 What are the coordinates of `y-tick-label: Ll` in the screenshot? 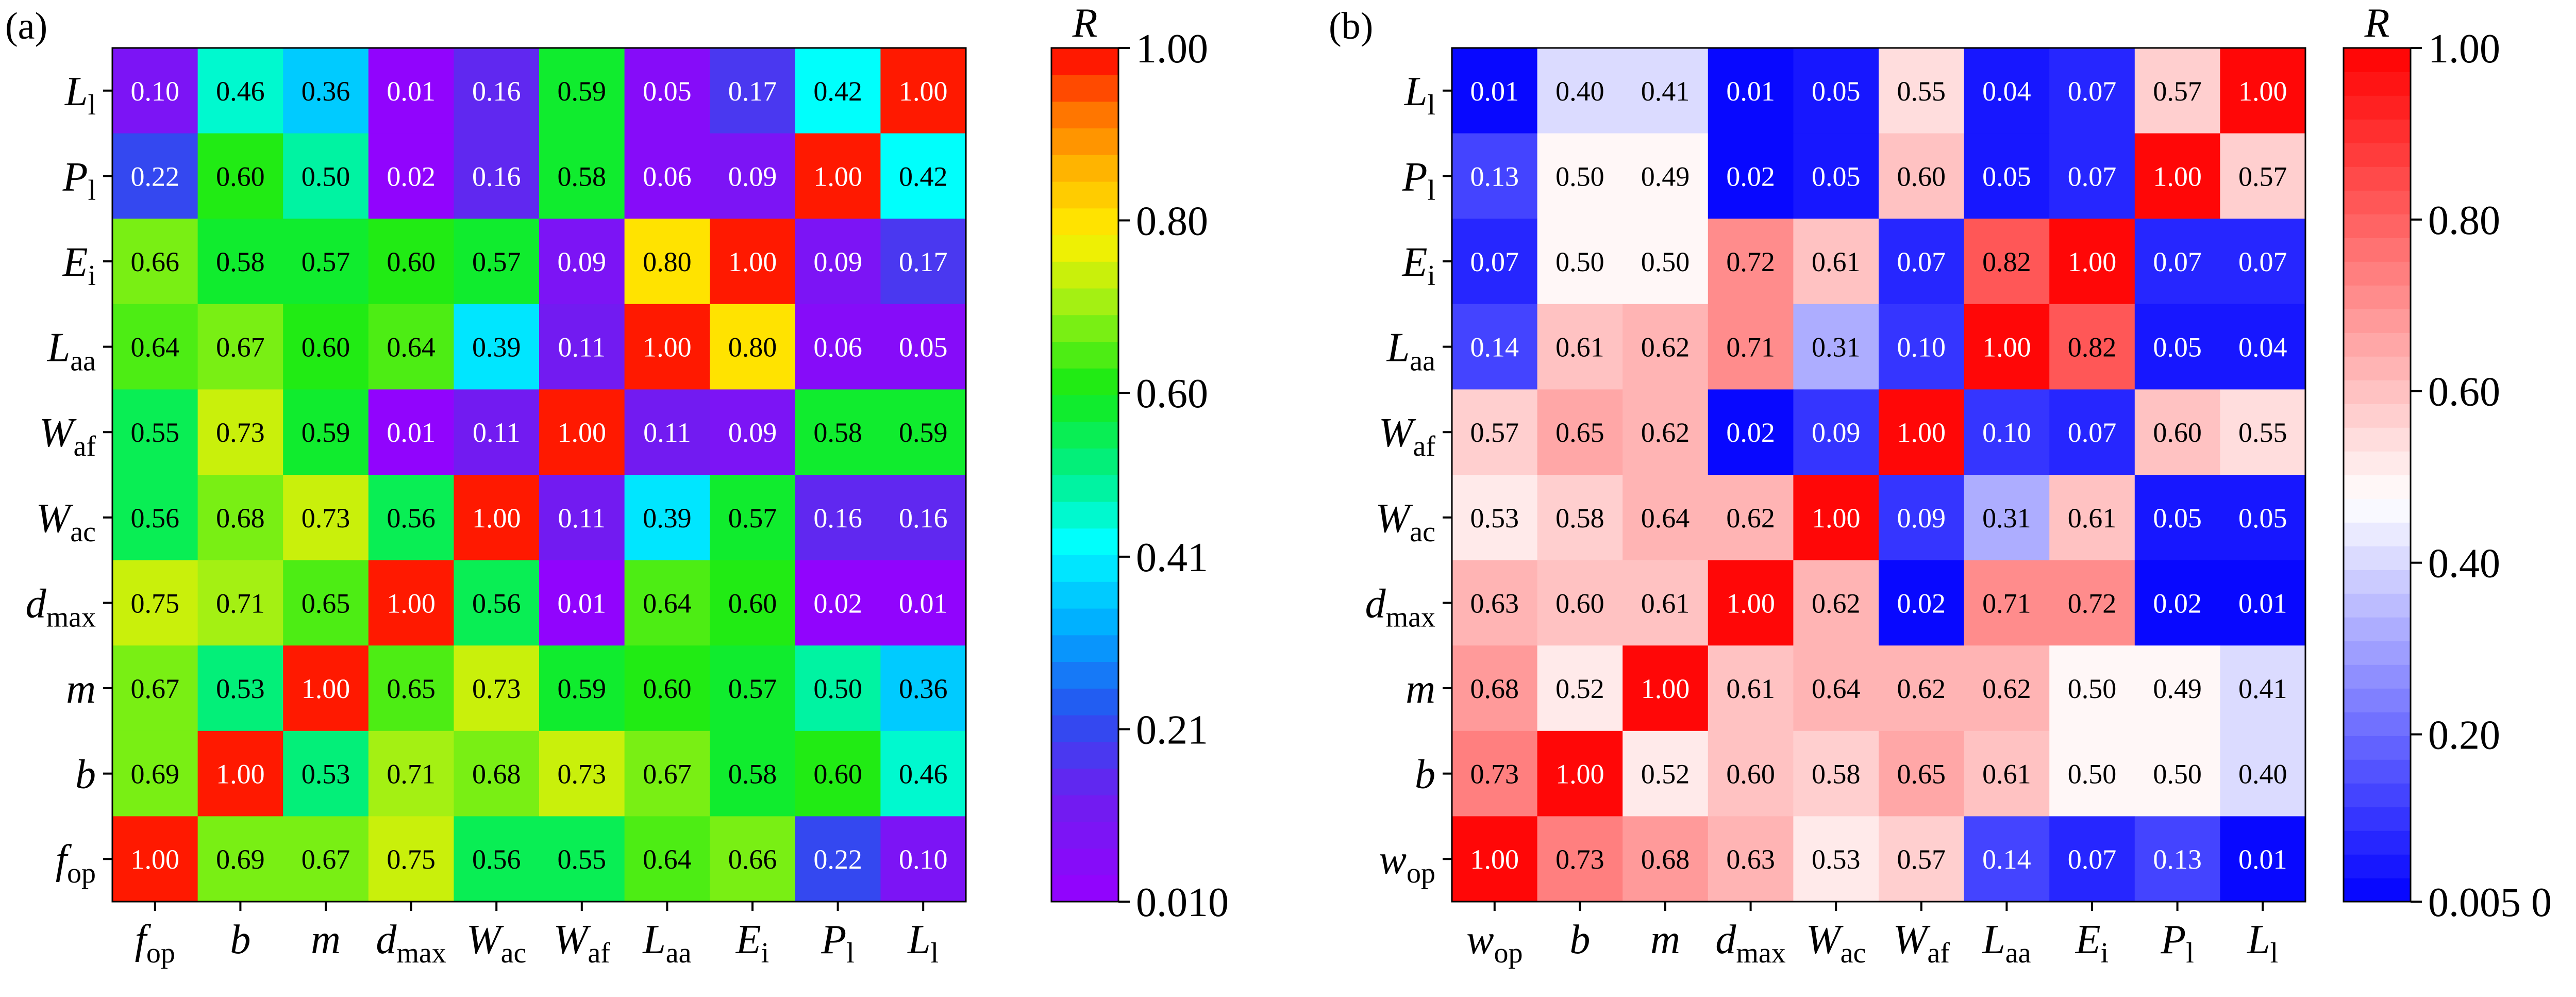 It's located at (1419, 95).